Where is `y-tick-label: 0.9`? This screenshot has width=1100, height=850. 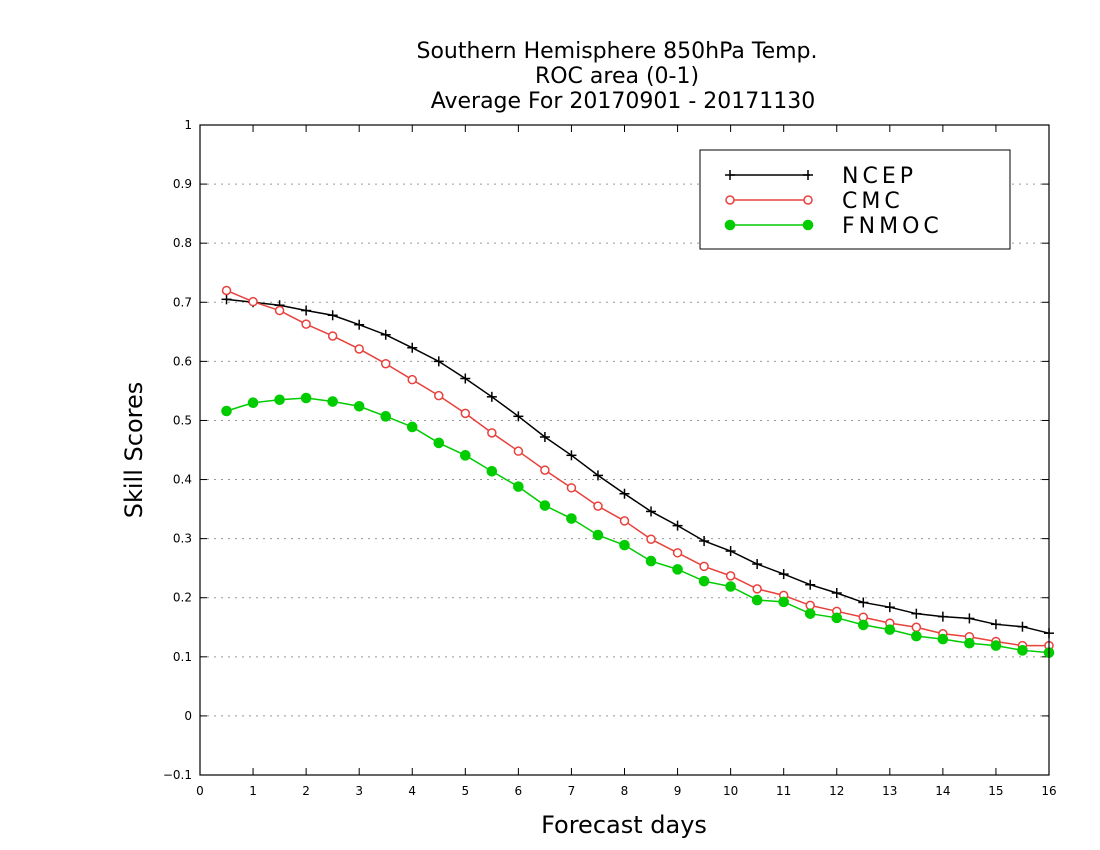 y-tick-label: 0.9 is located at coordinates (182, 184).